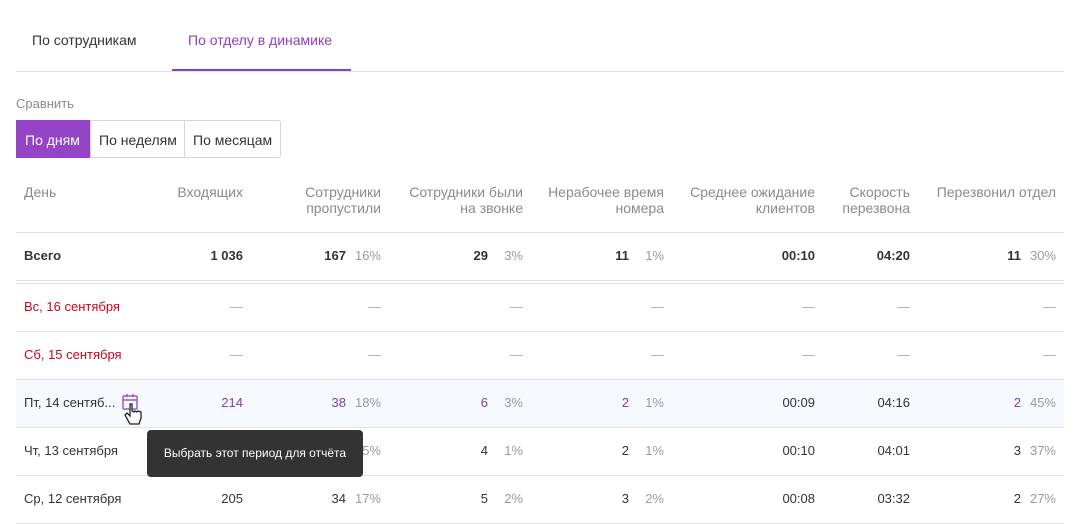 The width and height of the screenshot is (1080, 524). I want to click on column-header: Перезвонил отдел, so click(996, 192).